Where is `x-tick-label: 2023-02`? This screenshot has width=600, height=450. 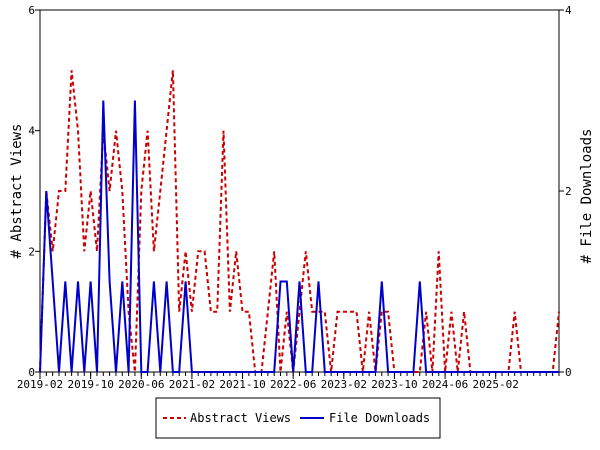
x-tick-label: 2023-02 is located at coordinates (344, 384).